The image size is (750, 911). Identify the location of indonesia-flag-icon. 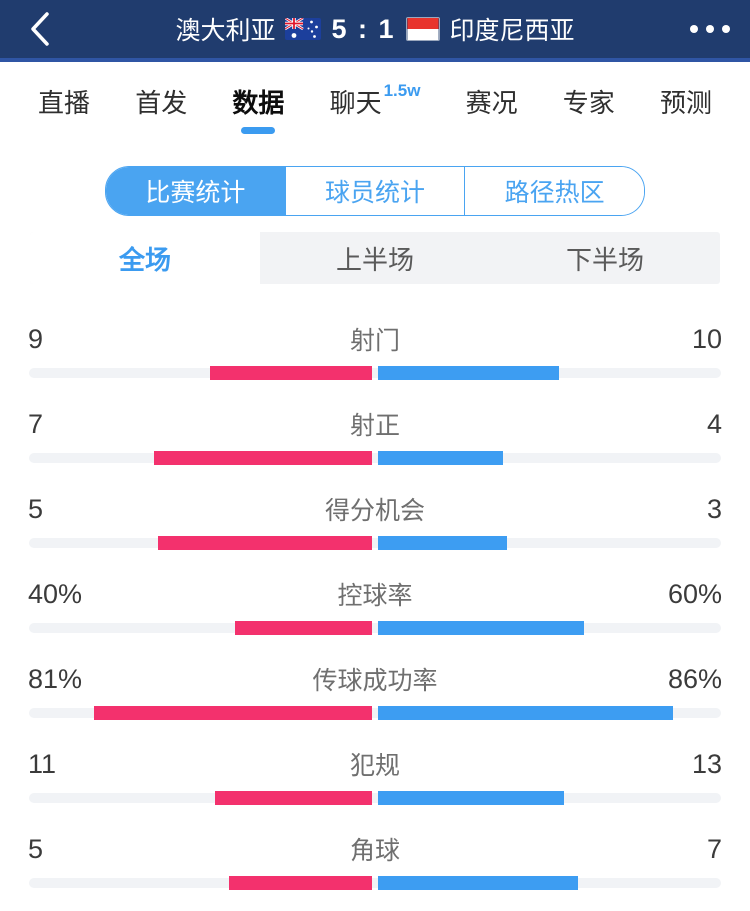
(422, 29).